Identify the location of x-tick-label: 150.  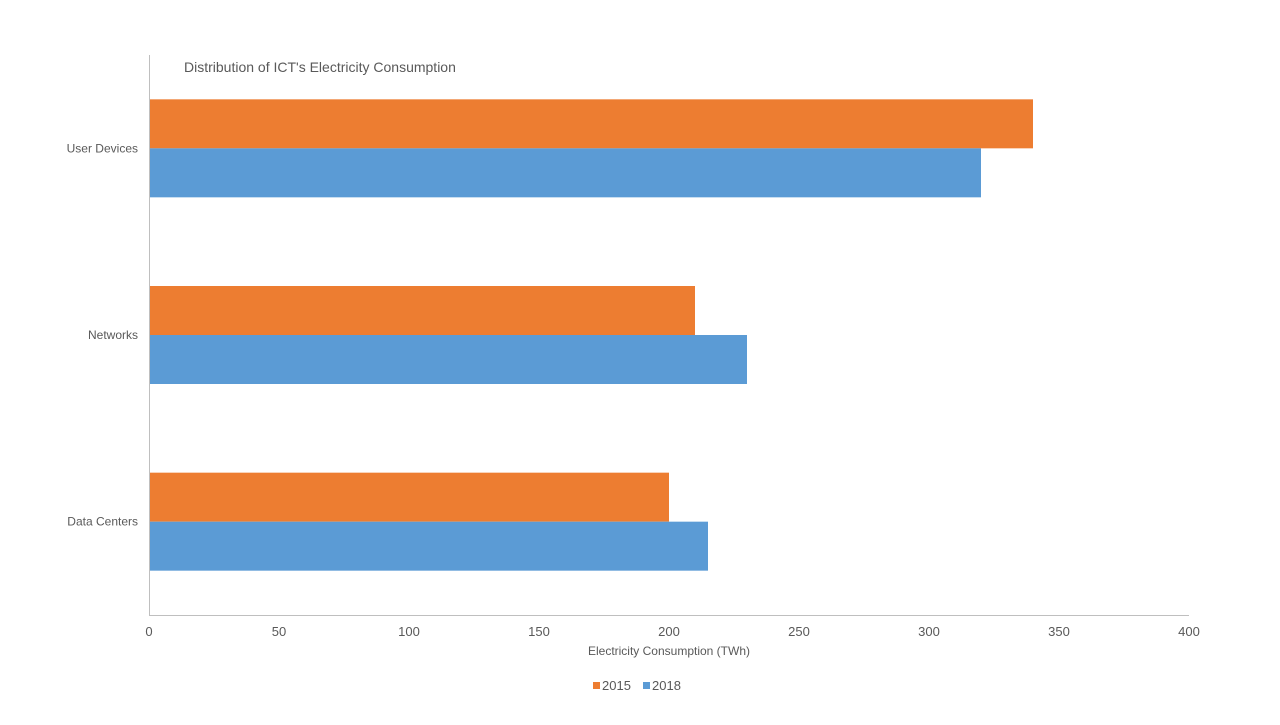
(539, 631).